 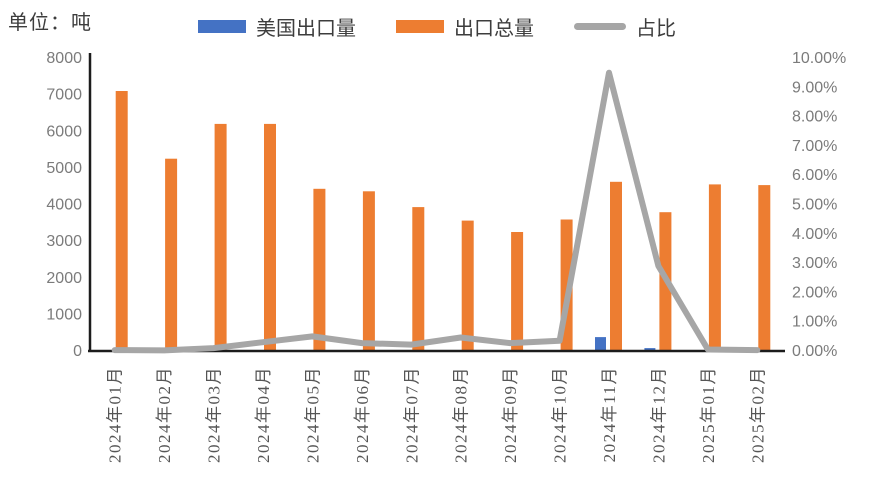 I want to click on legend-swatch-total-export-icon, so click(x=420, y=26).